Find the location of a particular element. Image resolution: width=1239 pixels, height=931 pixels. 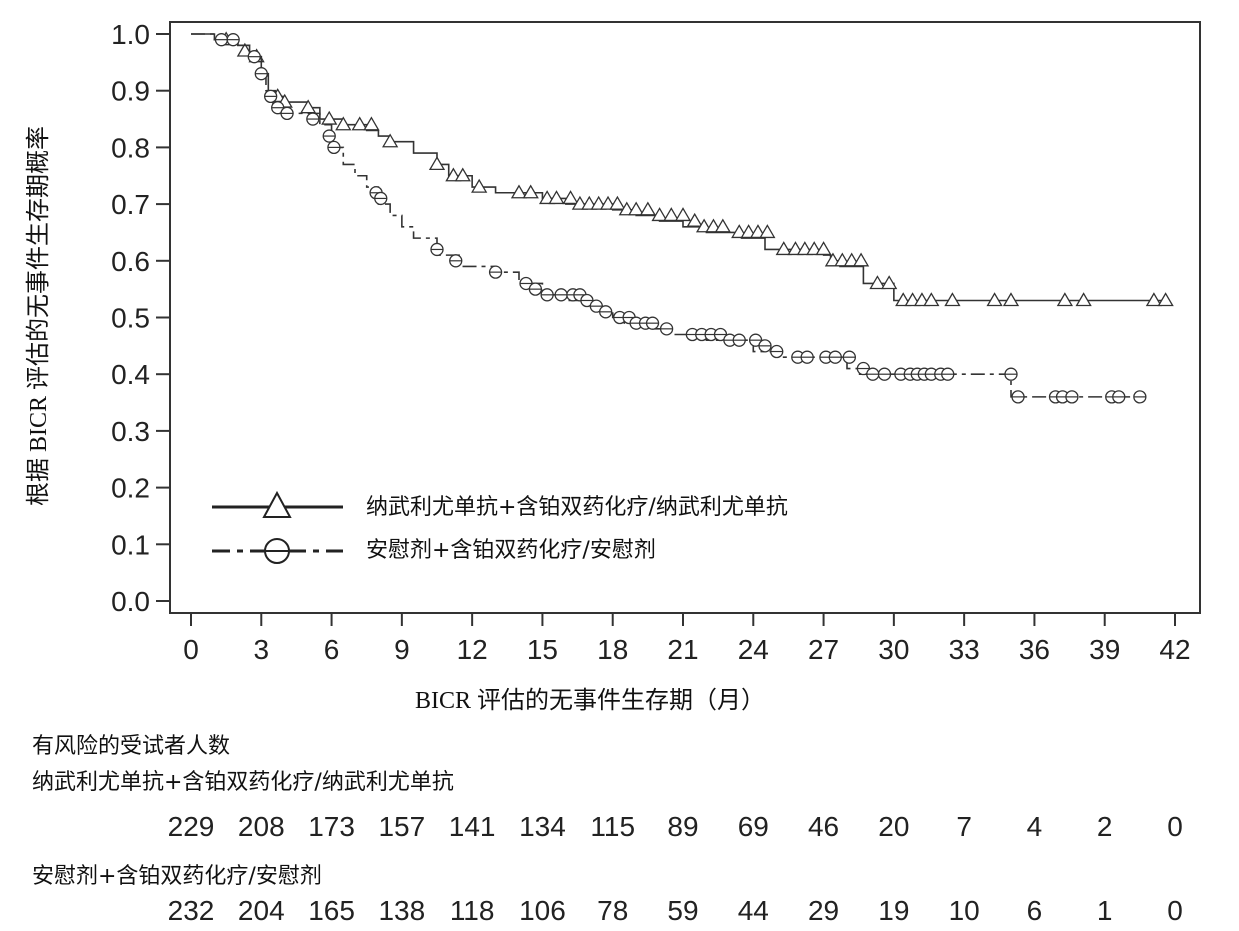

at-risk-label-series-1: 纳武利尤单抗+含铂双药化疗/纳武利尤单抗 is located at coordinates (243, 782).